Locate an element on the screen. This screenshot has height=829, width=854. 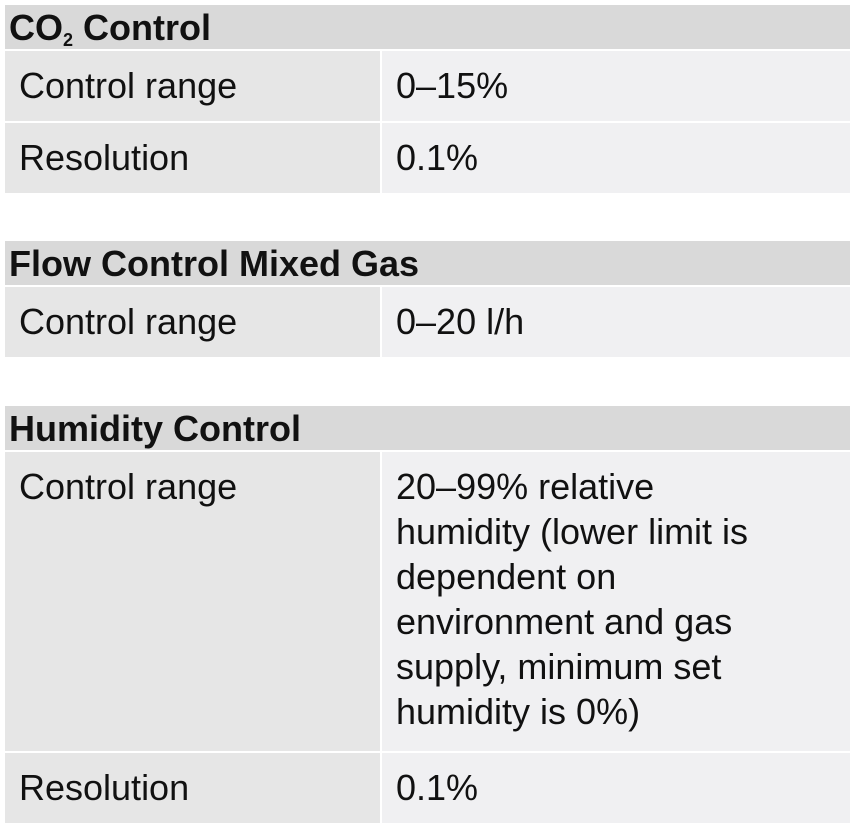
section-title: CO2 Control is located at coordinates (427, 27).